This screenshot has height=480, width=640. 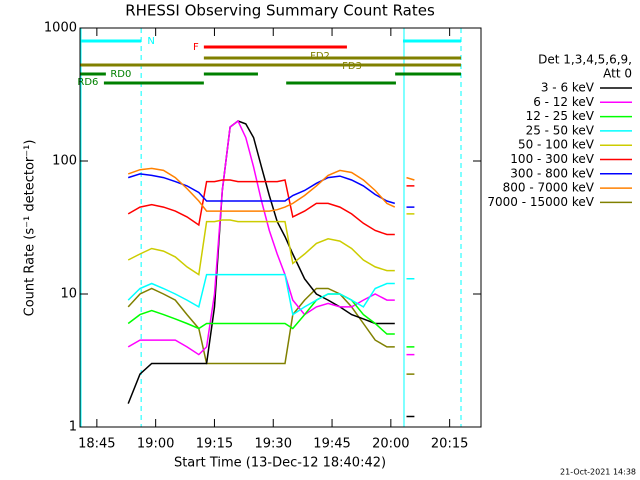 What do you see at coordinates (568, 88) in the screenshot?
I see `legend-label: 3 - 6 keV` at bounding box center [568, 88].